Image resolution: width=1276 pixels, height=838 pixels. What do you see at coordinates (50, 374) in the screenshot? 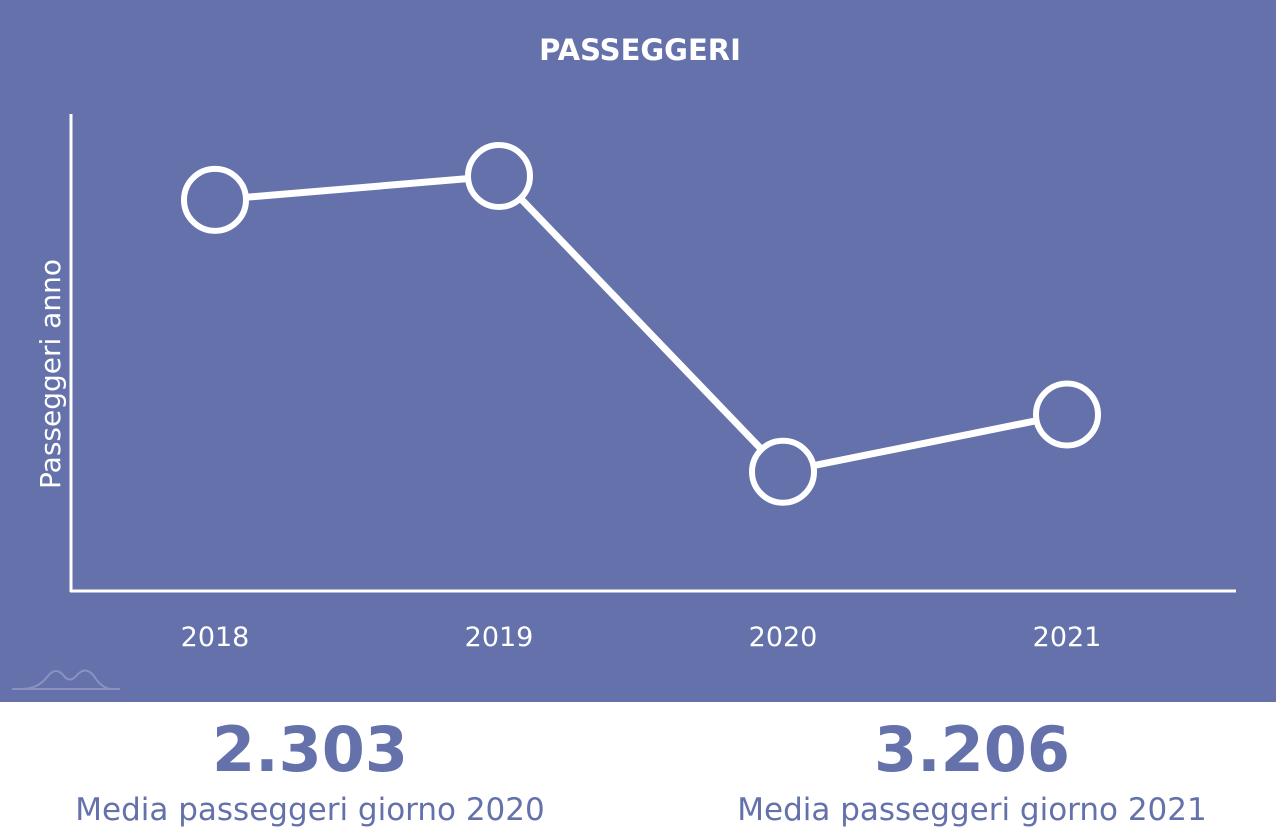
I see `y-axis-label: Passeggeri anno` at bounding box center [50, 374].